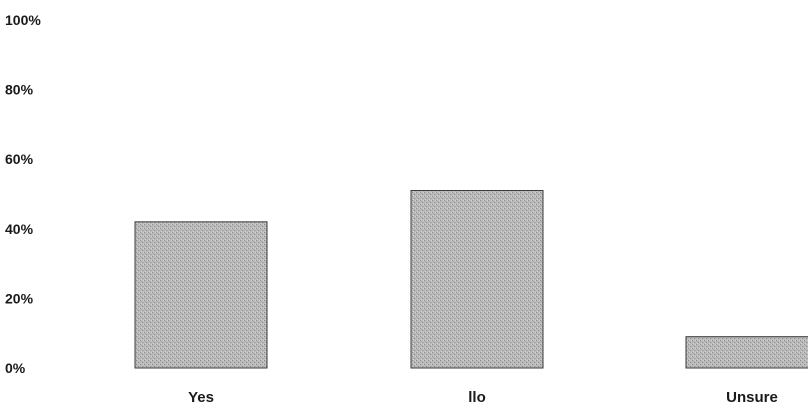 This screenshot has height=410, width=808. I want to click on y-axis-tick-labels: 0% 20% 40% 60% 80% 100%, so click(23, 194).